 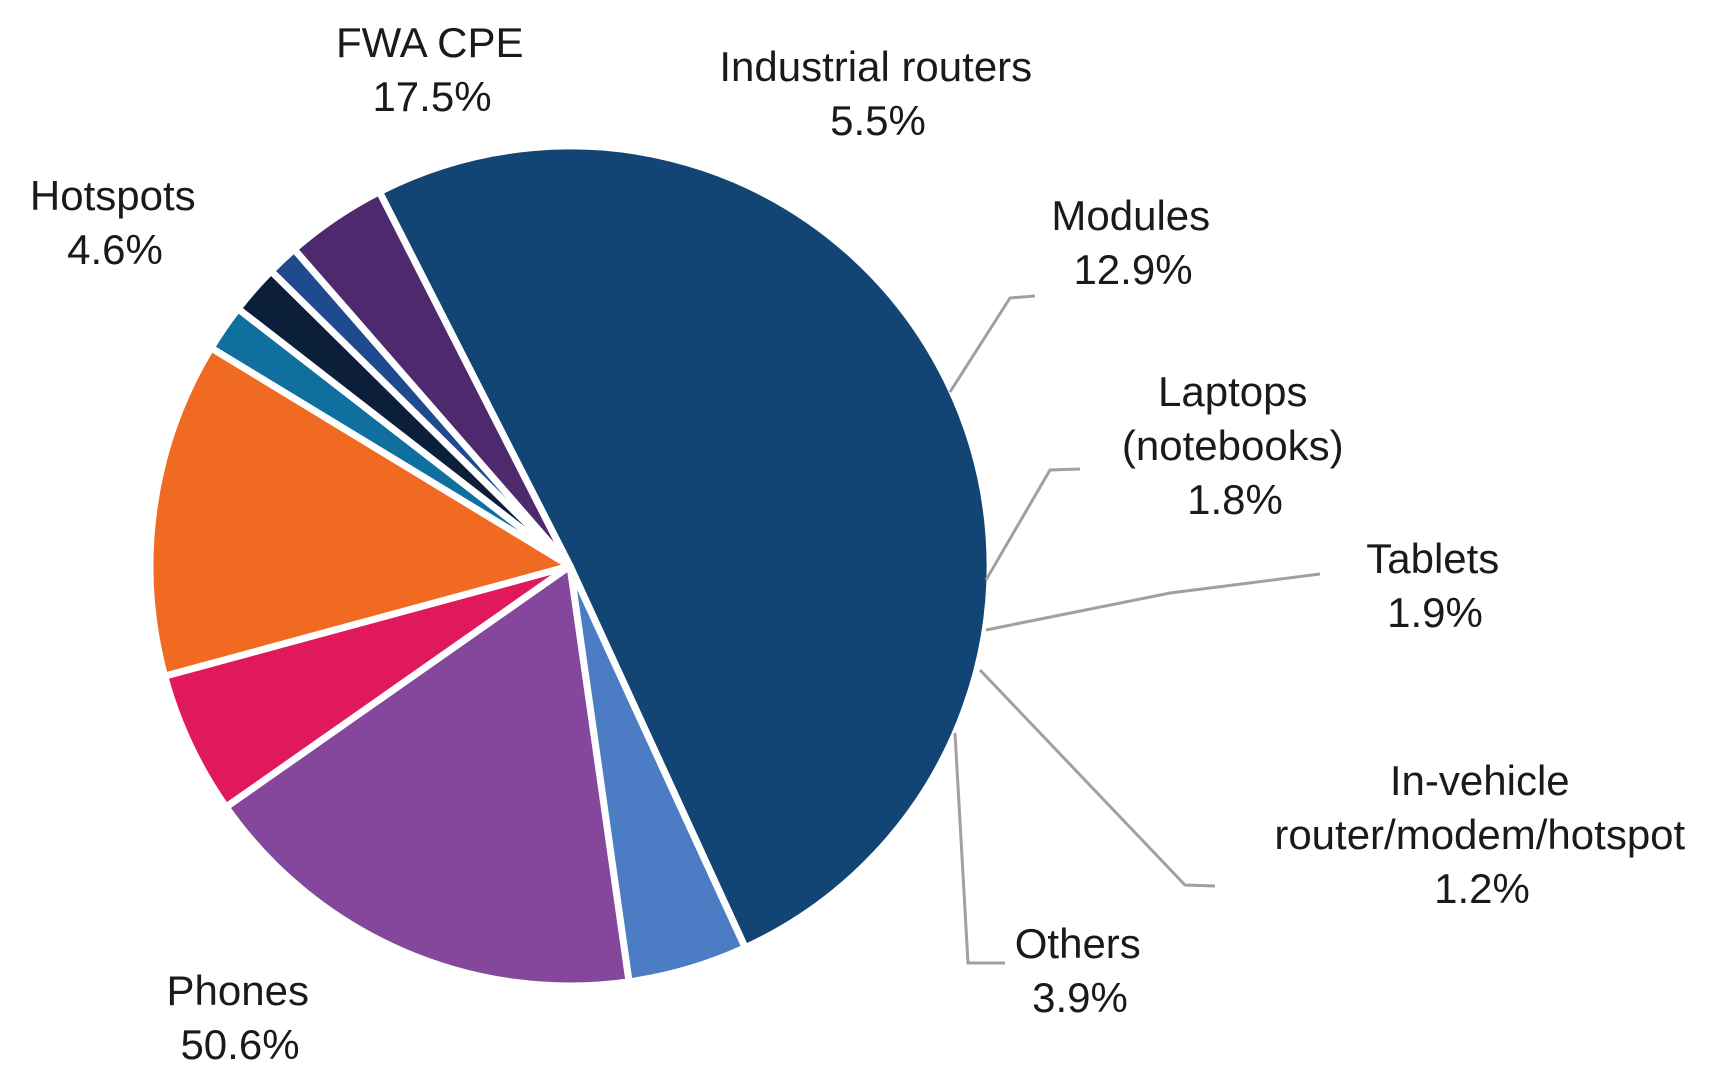 What do you see at coordinates (240, 1017) in the screenshot?
I see `label-phones: Phones 50.6%` at bounding box center [240, 1017].